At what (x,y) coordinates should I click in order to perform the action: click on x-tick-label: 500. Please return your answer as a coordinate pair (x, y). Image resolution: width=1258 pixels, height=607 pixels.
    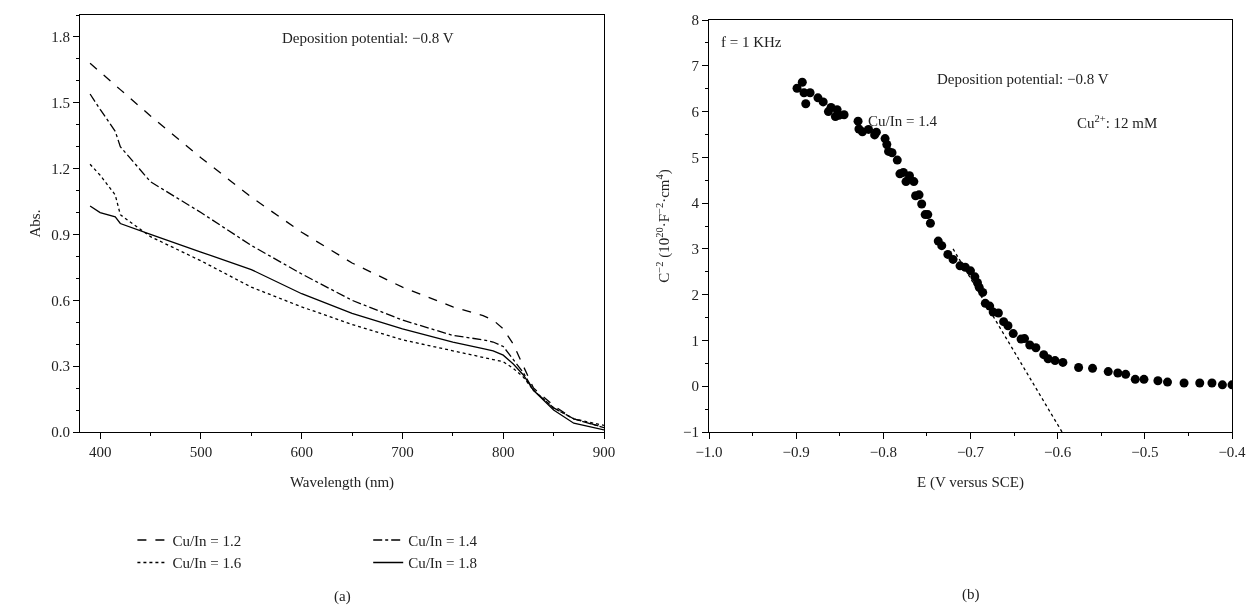
    Looking at the image, I should click on (201, 452).